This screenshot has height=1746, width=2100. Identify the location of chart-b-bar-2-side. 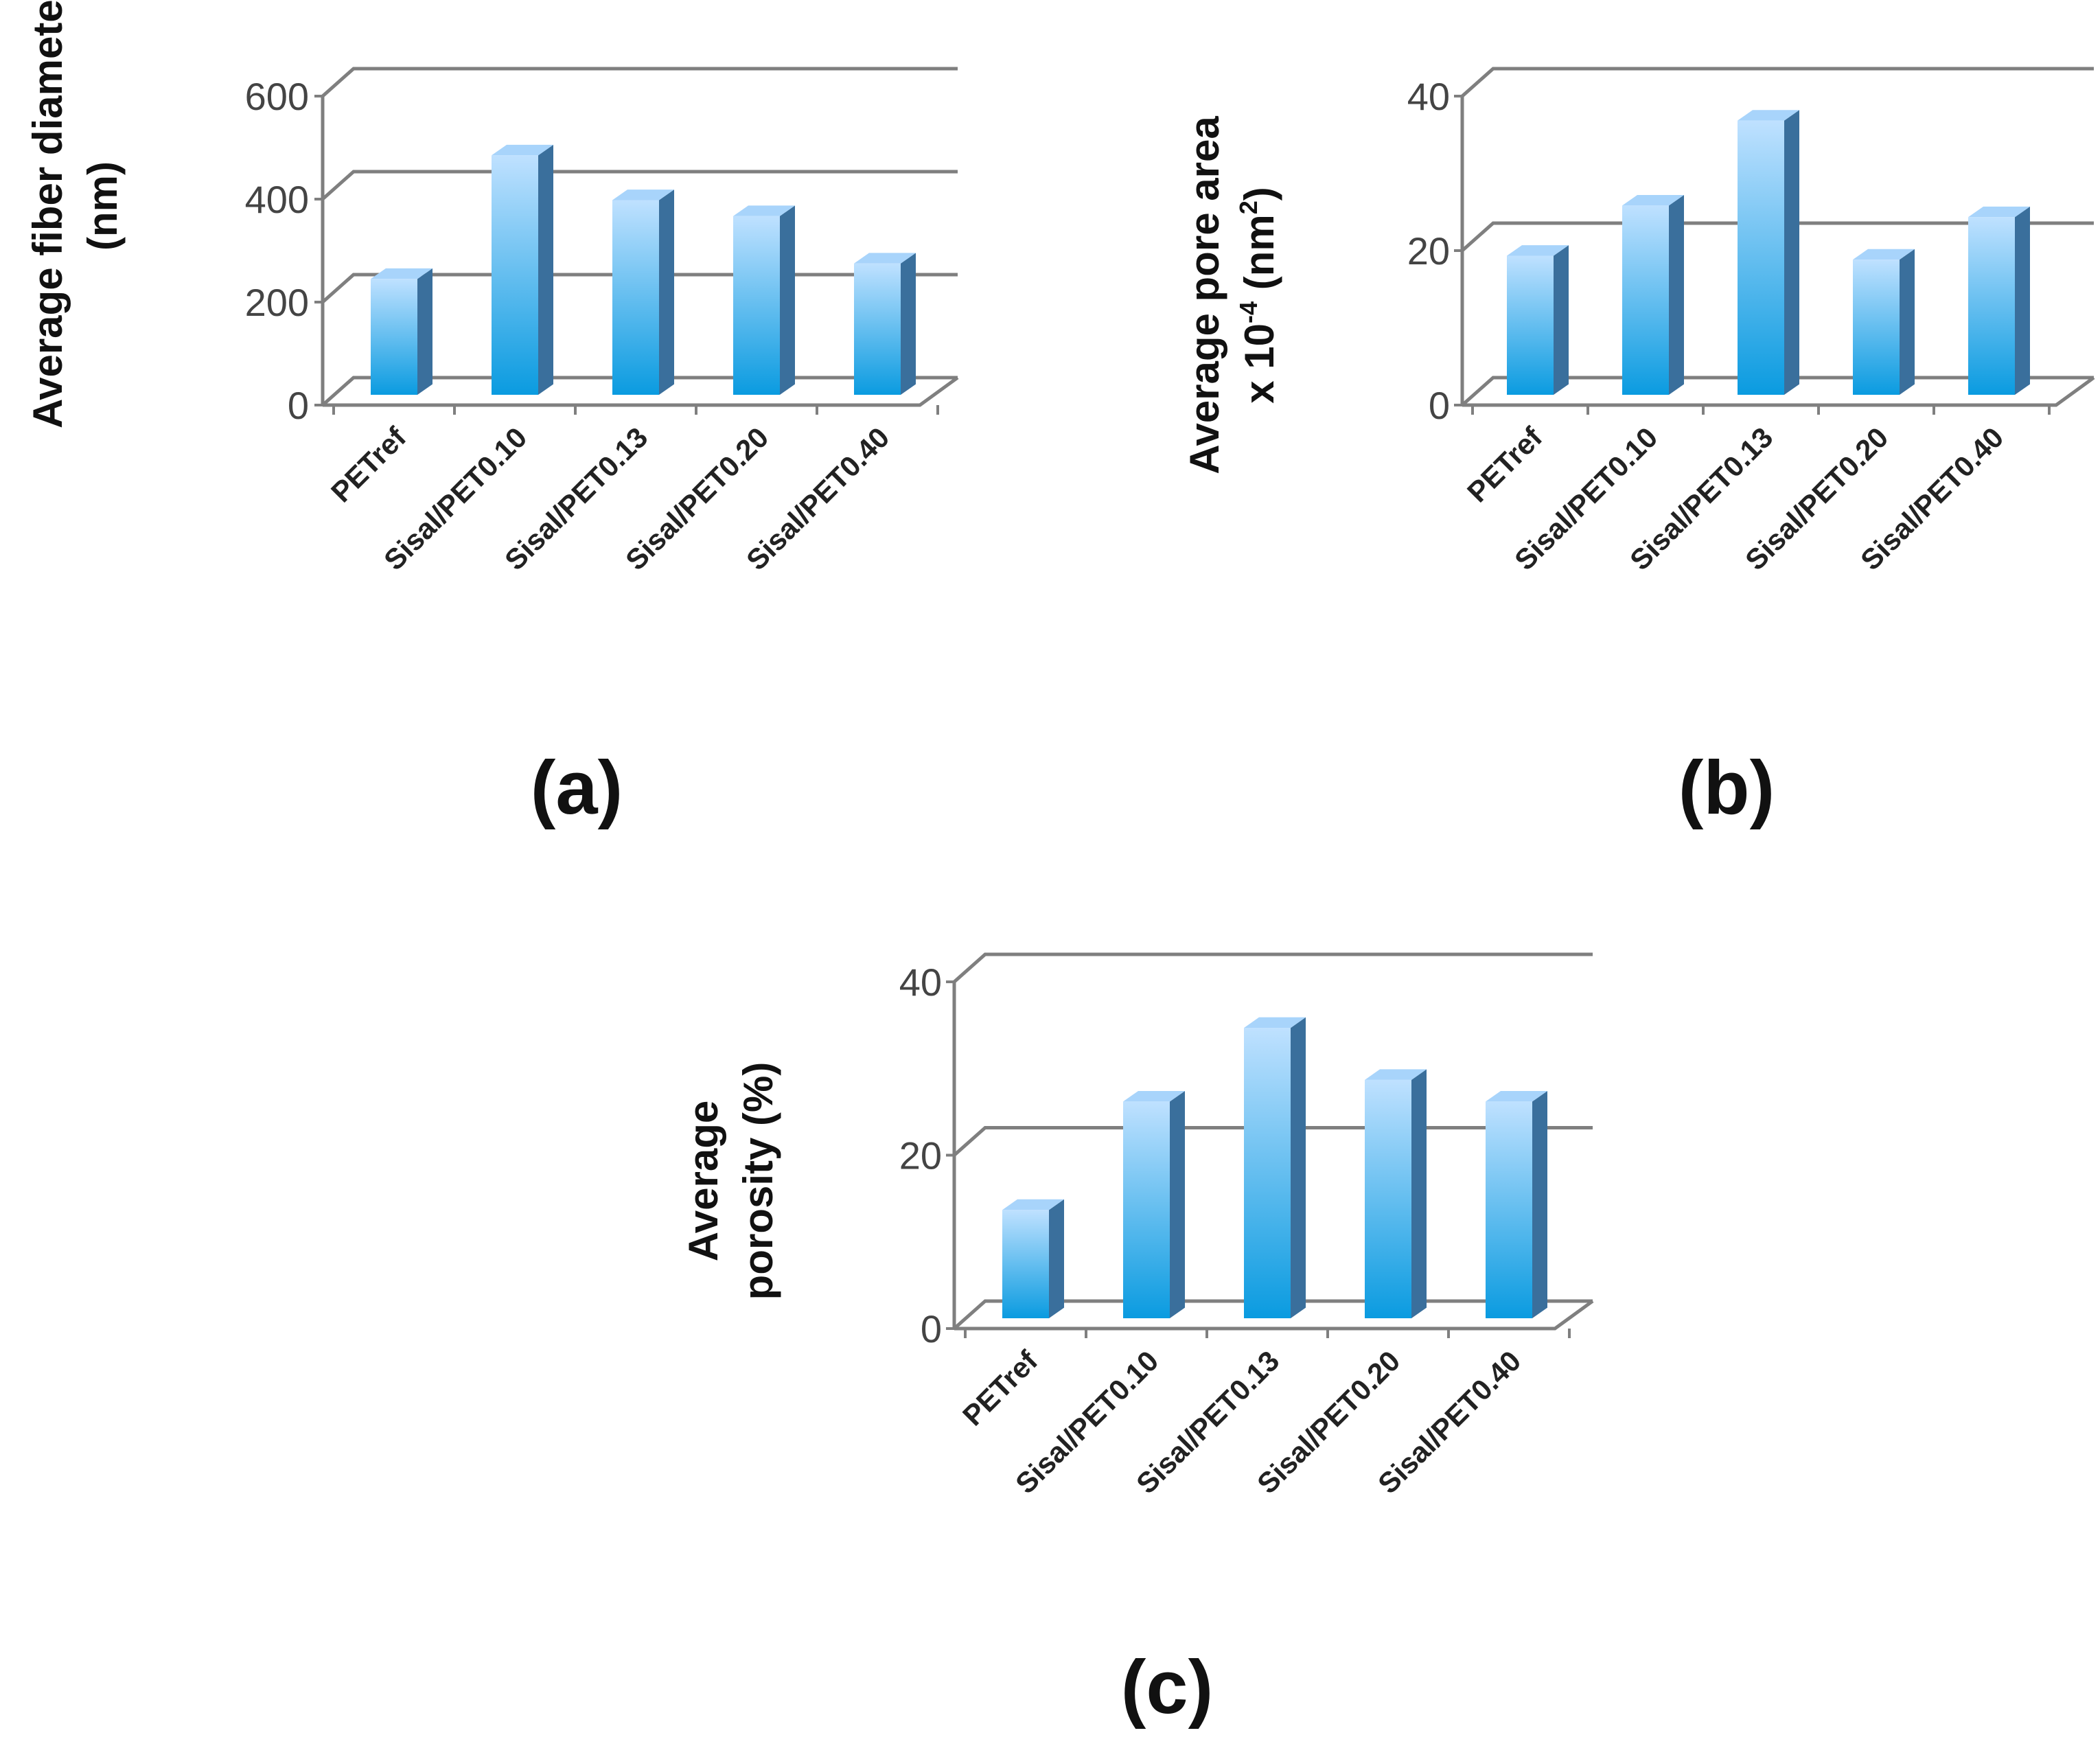
(1791, 252).